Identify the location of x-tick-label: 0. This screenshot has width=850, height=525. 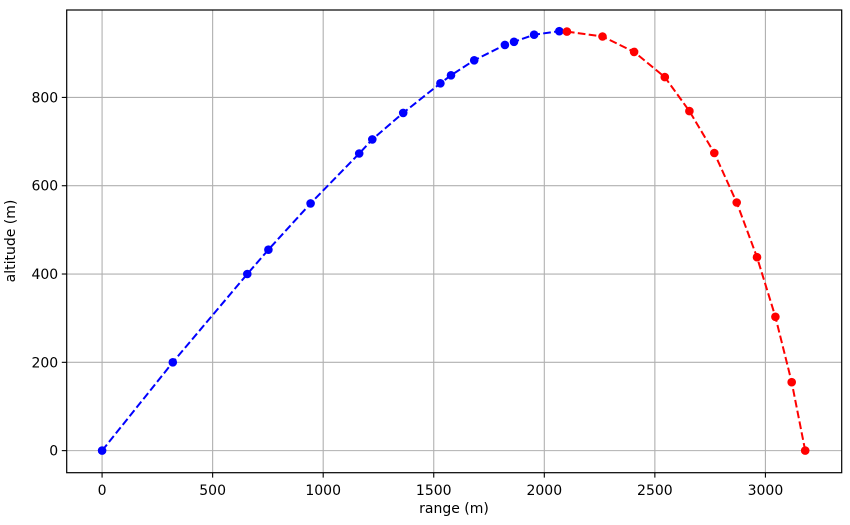
(102, 491).